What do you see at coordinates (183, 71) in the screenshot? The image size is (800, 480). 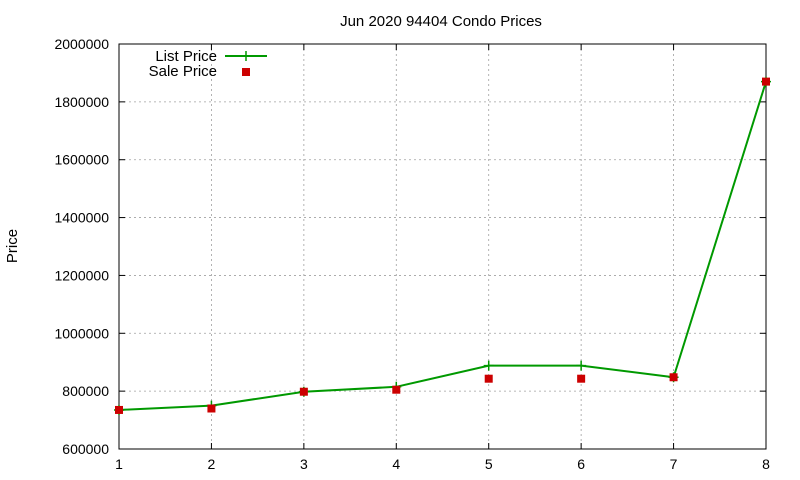 I see `legend-label-sale-price: Sale Price` at bounding box center [183, 71].